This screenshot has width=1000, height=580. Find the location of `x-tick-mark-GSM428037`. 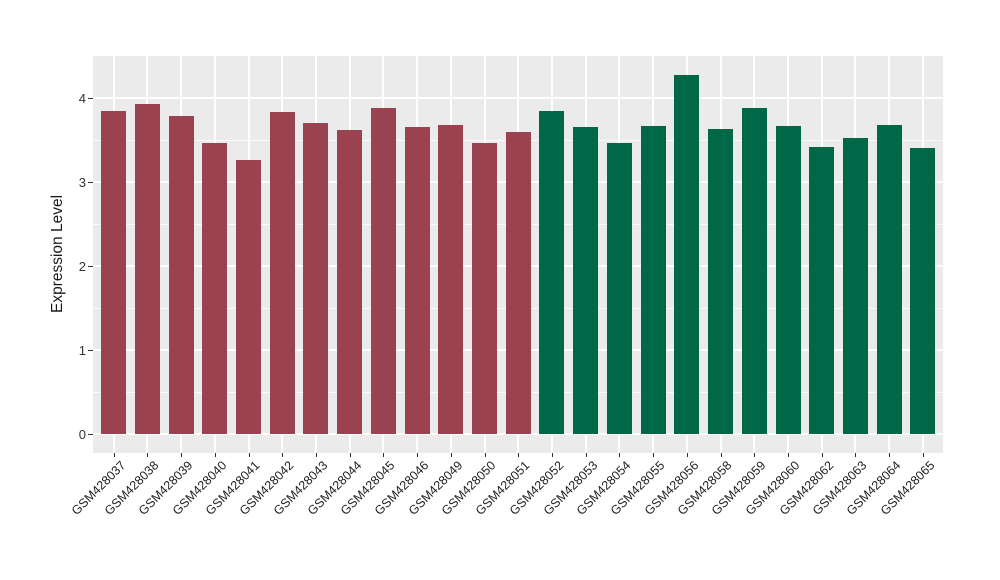

x-tick-mark-GSM428037 is located at coordinates (114, 455).